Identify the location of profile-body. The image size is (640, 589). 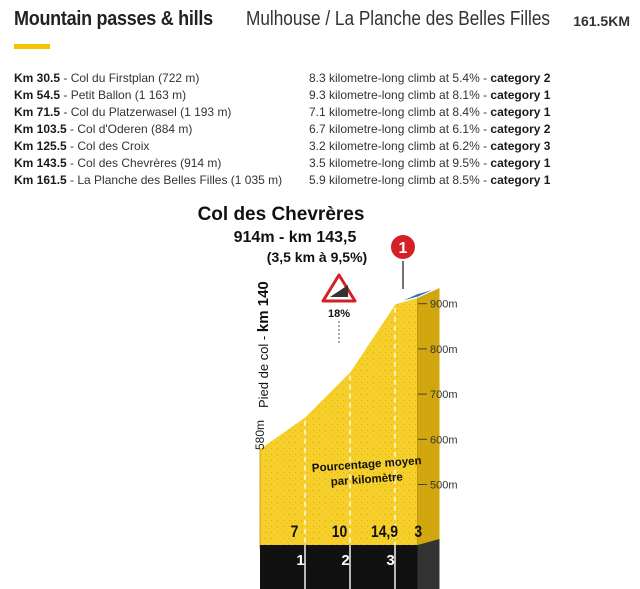
(349, 437).